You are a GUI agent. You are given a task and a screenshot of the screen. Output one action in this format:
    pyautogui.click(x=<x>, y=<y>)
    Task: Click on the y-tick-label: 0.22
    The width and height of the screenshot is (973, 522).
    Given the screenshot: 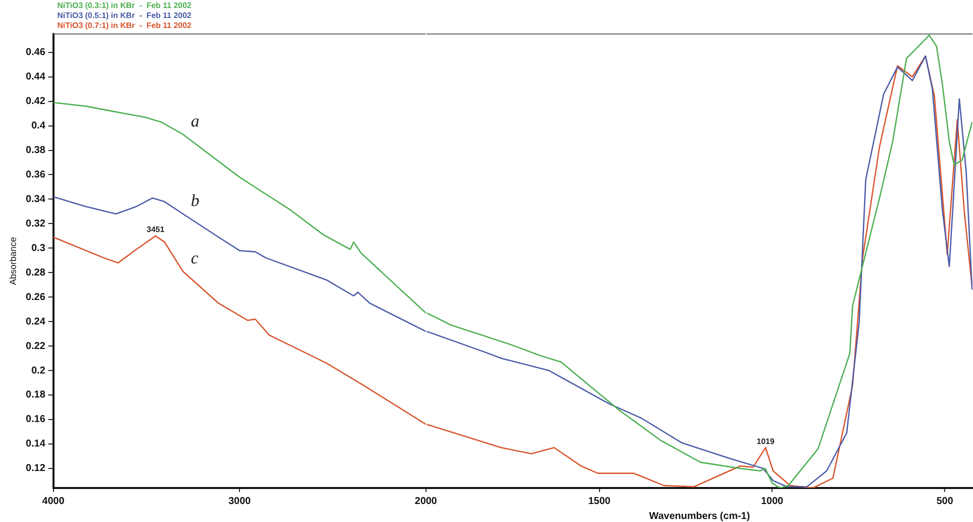 What is the action you would take?
    pyautogui.click(x=36, y=346)
    